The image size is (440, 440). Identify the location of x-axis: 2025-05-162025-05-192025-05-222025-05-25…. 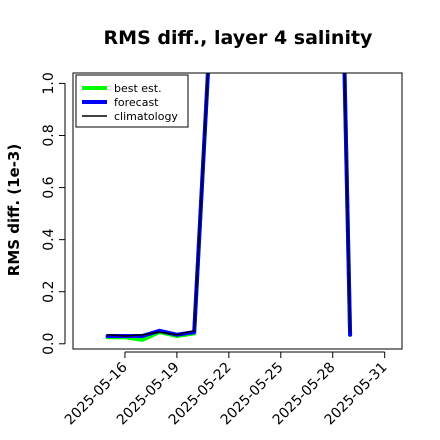
(226, 389).